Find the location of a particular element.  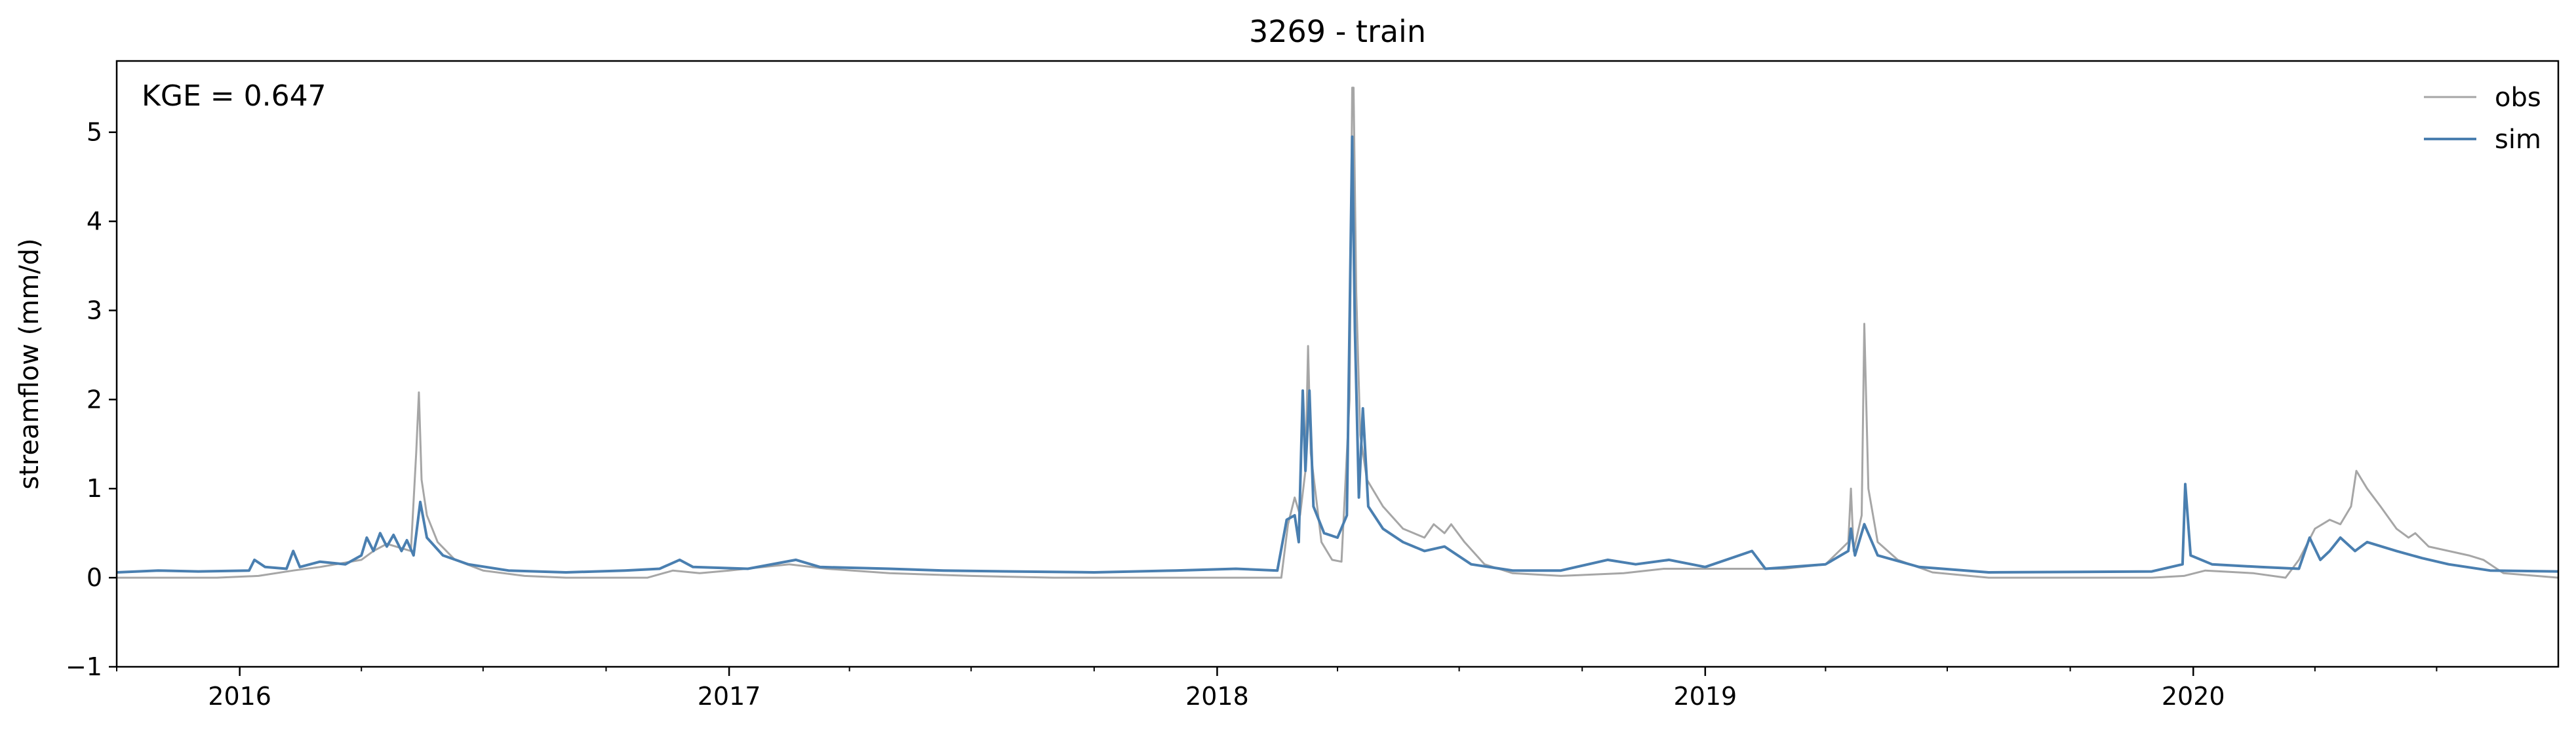

x-tick-label: 2018 is located at coordinates (1217, 696).